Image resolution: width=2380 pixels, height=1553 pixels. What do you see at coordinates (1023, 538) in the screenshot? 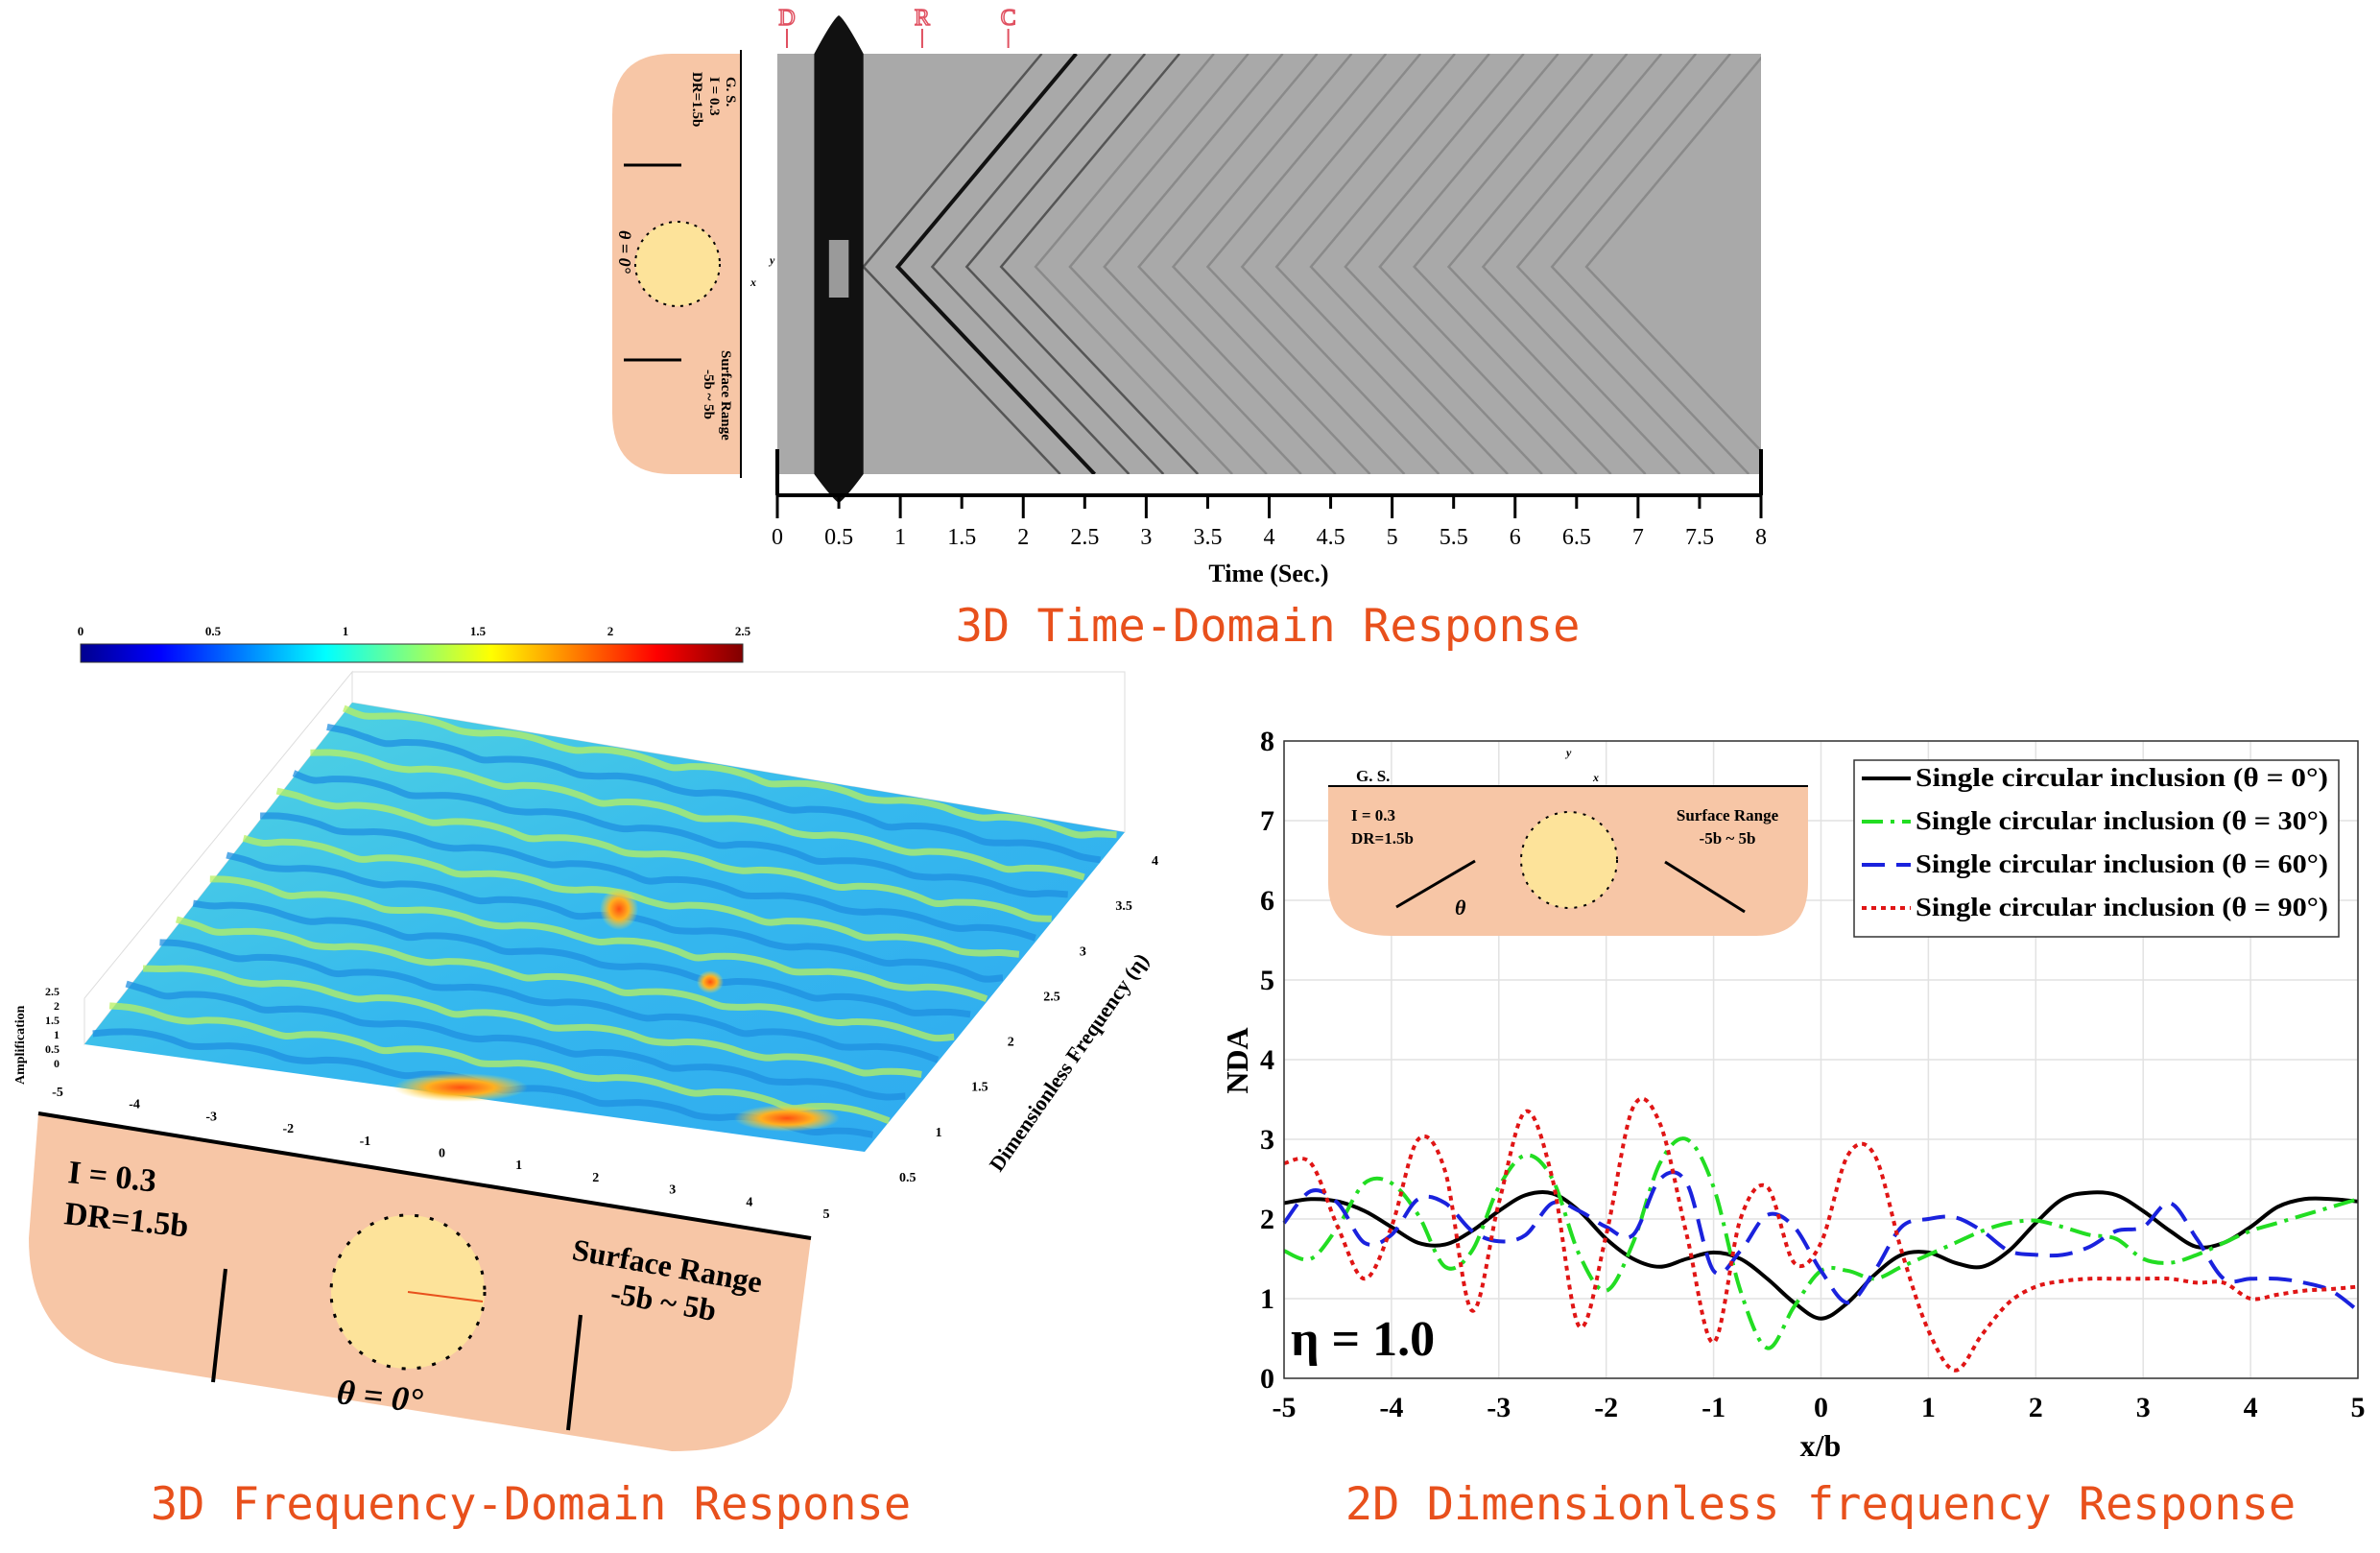
I see `time-x-tick-label: 2` at bounding box center [1023, 538].